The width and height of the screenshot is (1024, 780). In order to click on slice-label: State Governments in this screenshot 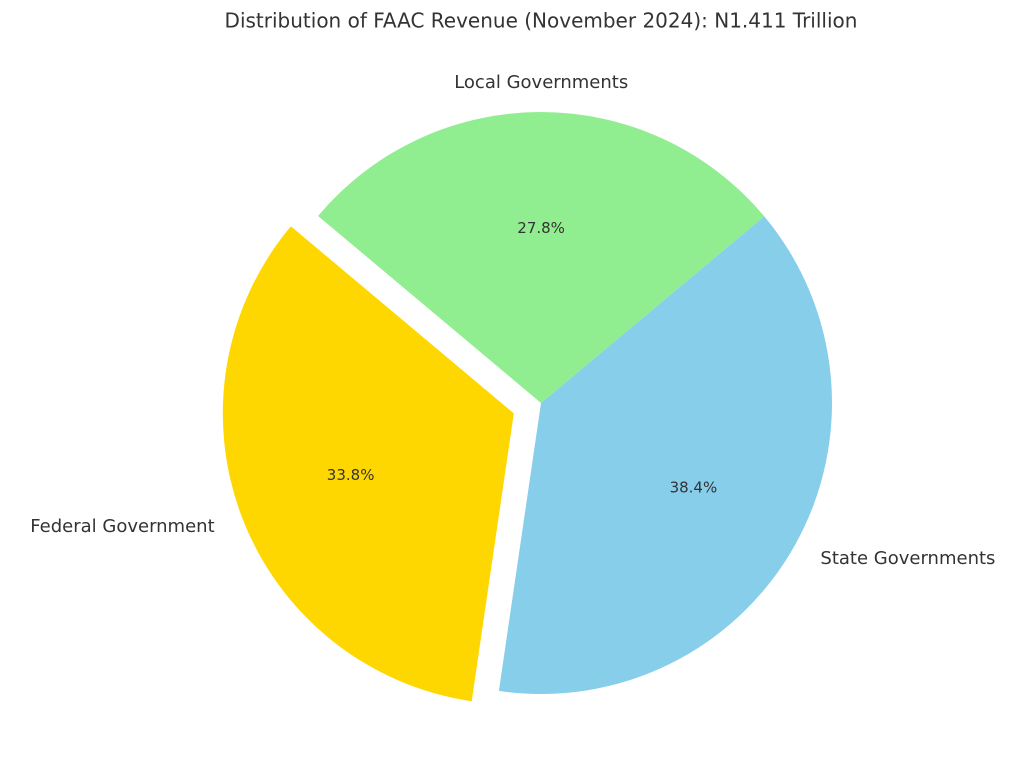, I will do `click(907, 558)`.